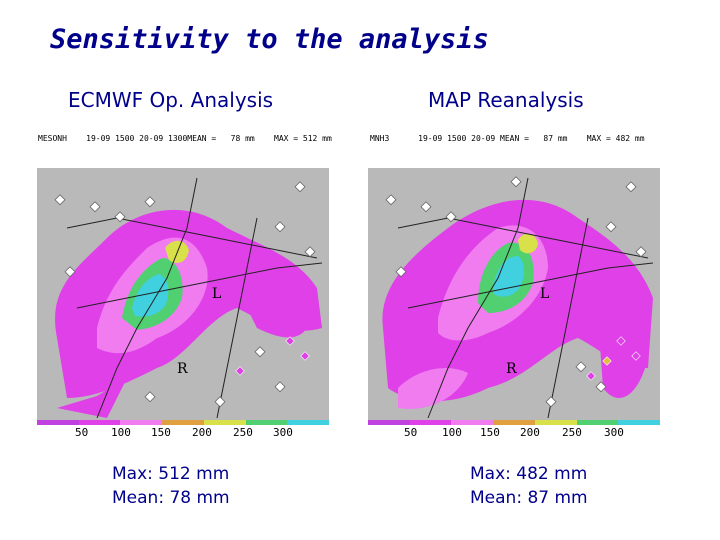  I want to click on right-colorbar, so click(514, 422).